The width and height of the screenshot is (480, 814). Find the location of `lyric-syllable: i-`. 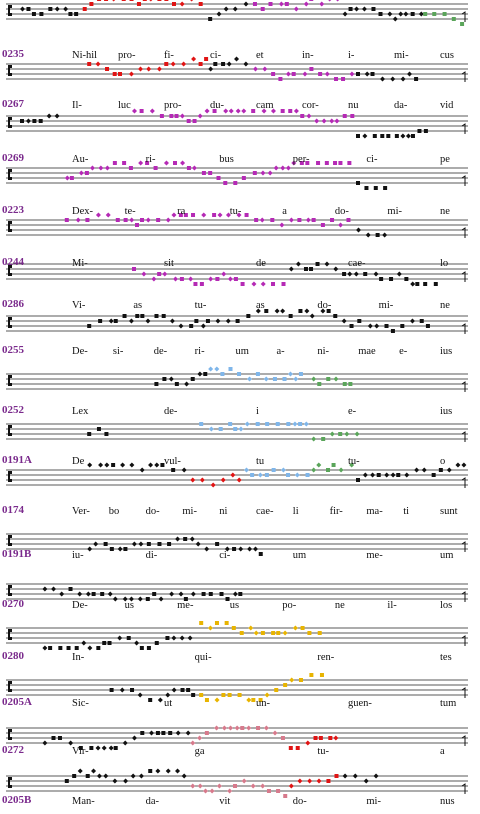

lyric-syllable: i- is located at coordinates (351, 55).